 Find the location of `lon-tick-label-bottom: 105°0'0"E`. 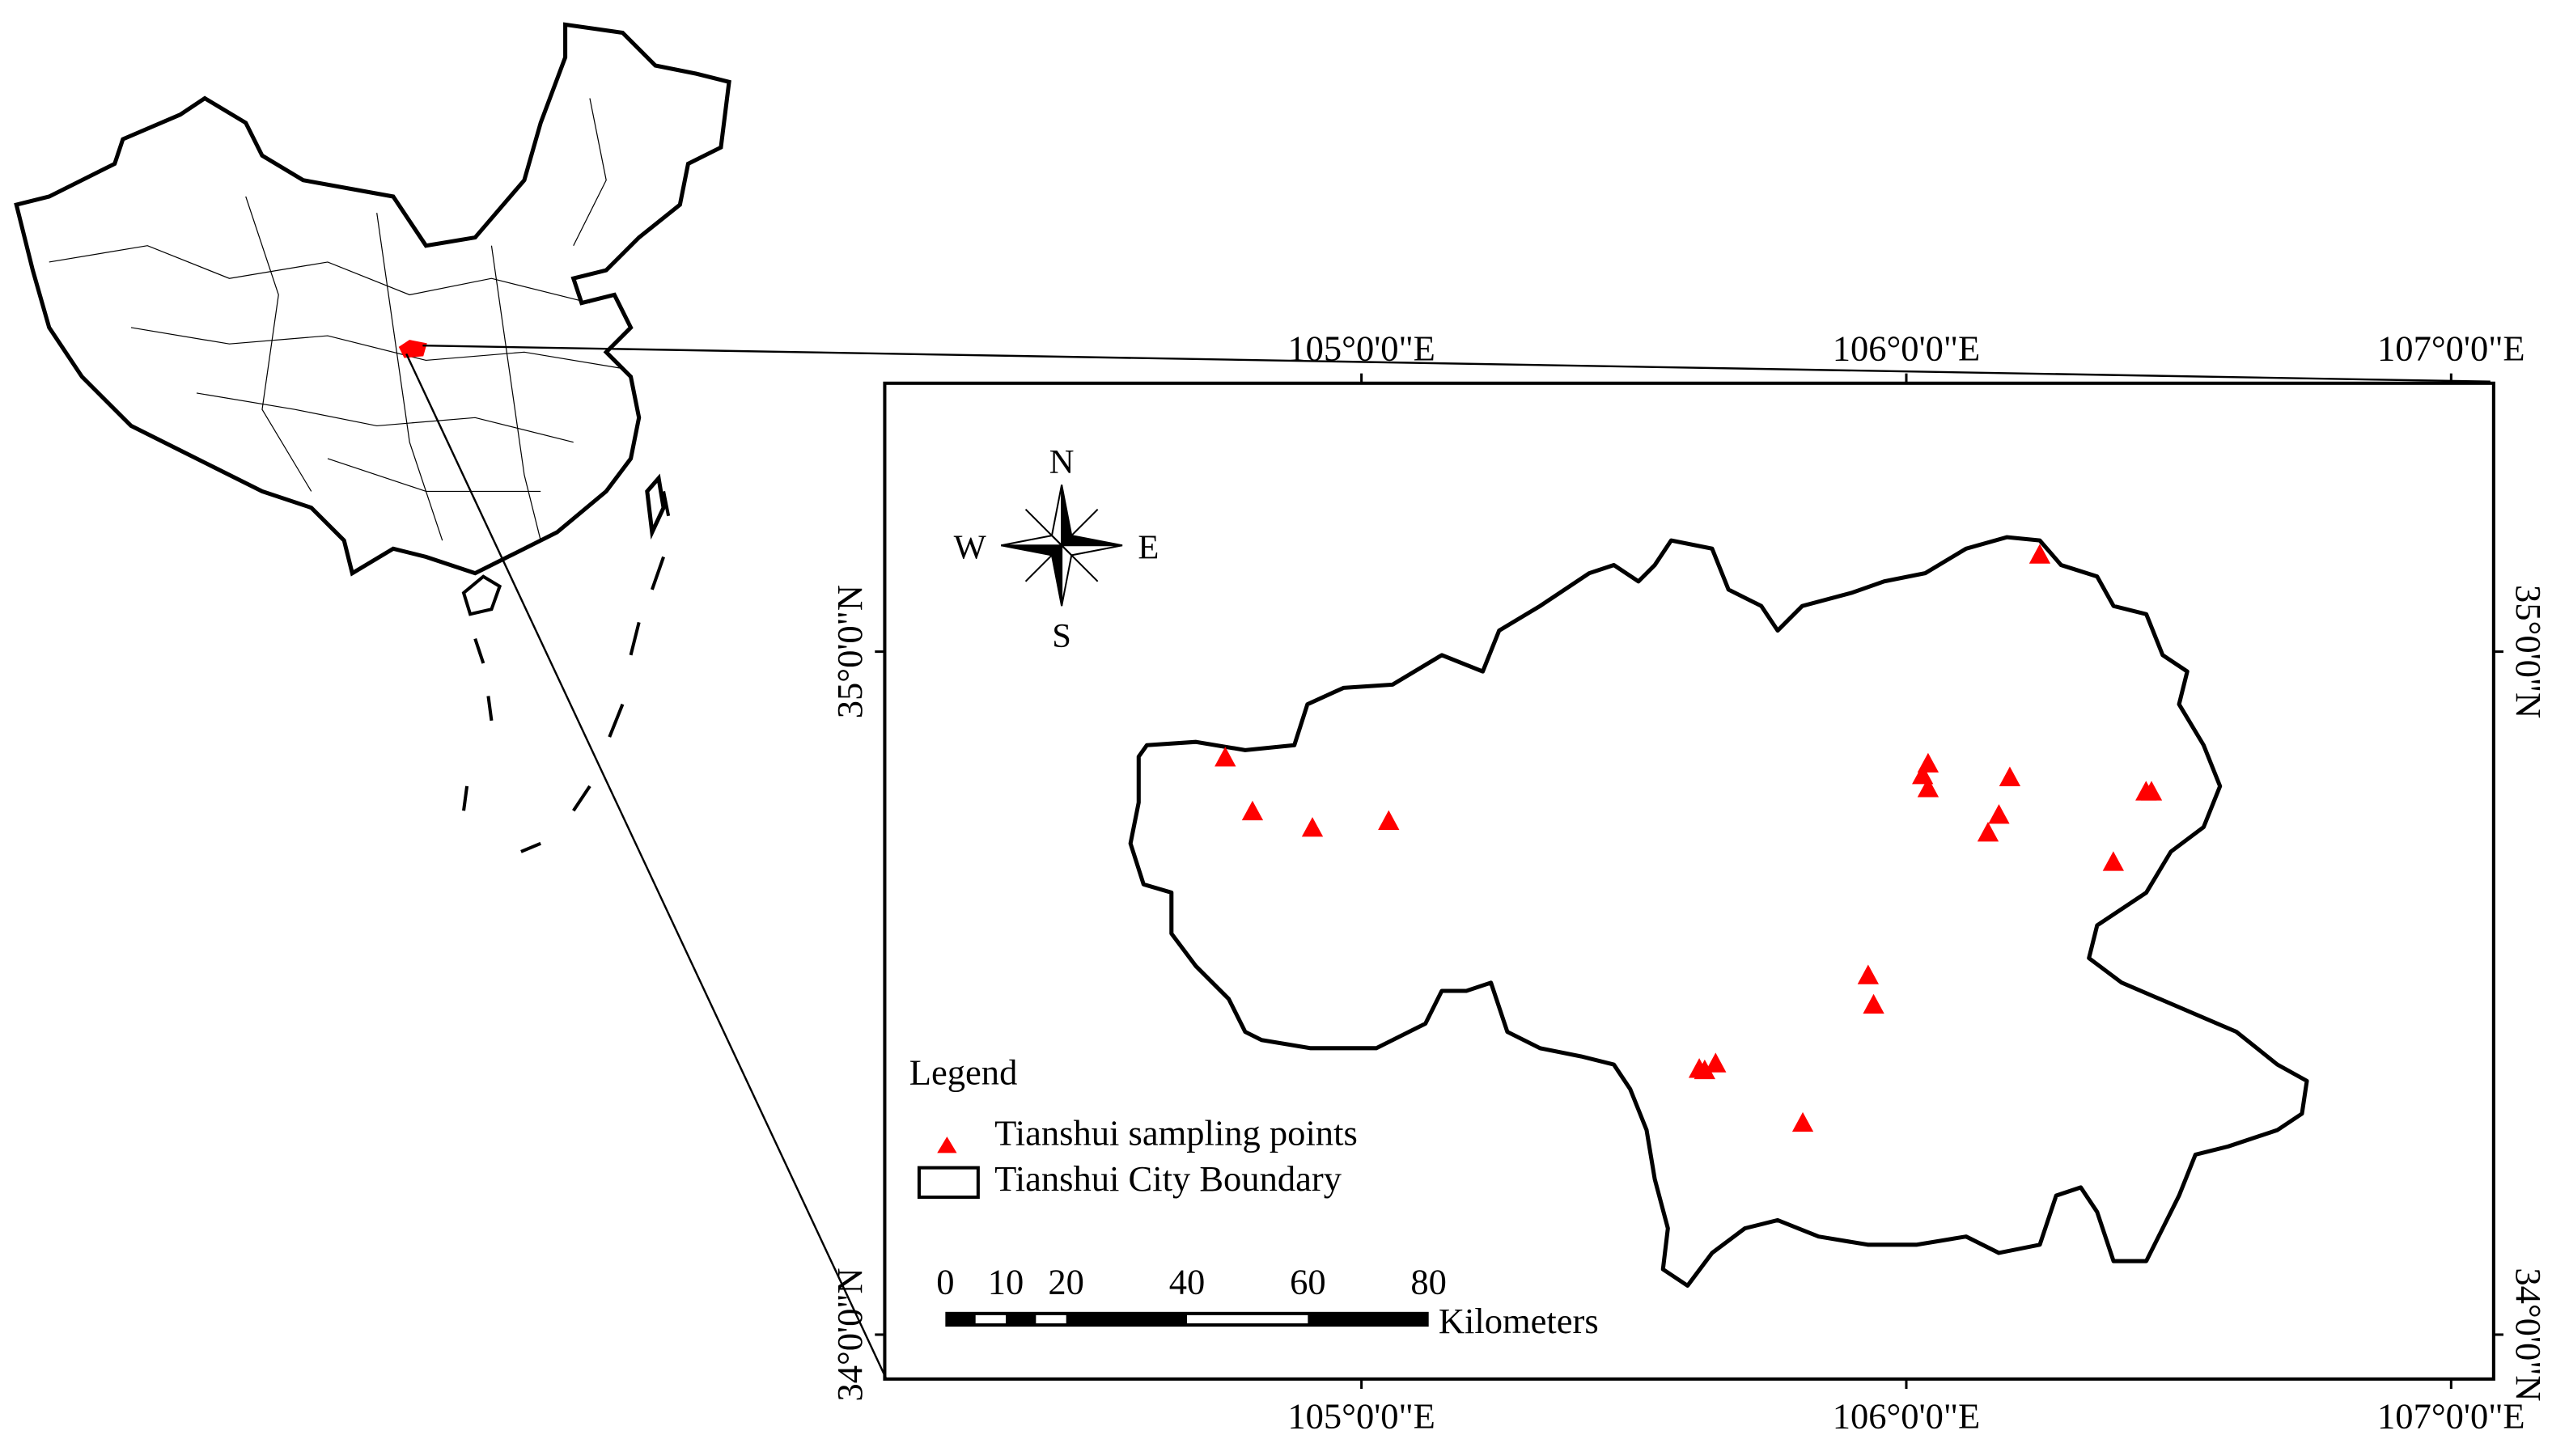

lon-tick-label-bottom: 105°0'0"E is located at coordinates (1361, 1416).